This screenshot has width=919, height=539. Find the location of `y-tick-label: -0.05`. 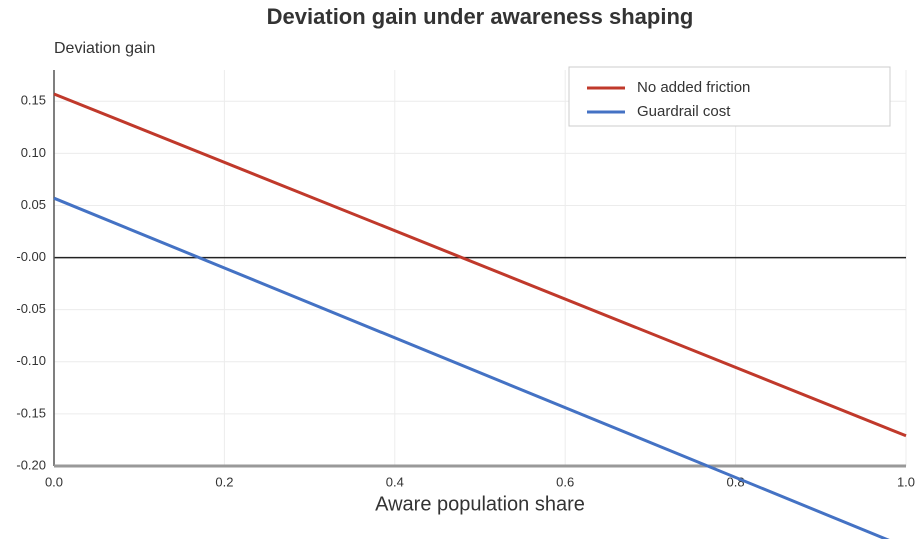

y-tick-label: -0.05 is located at coordinates (31, 308).